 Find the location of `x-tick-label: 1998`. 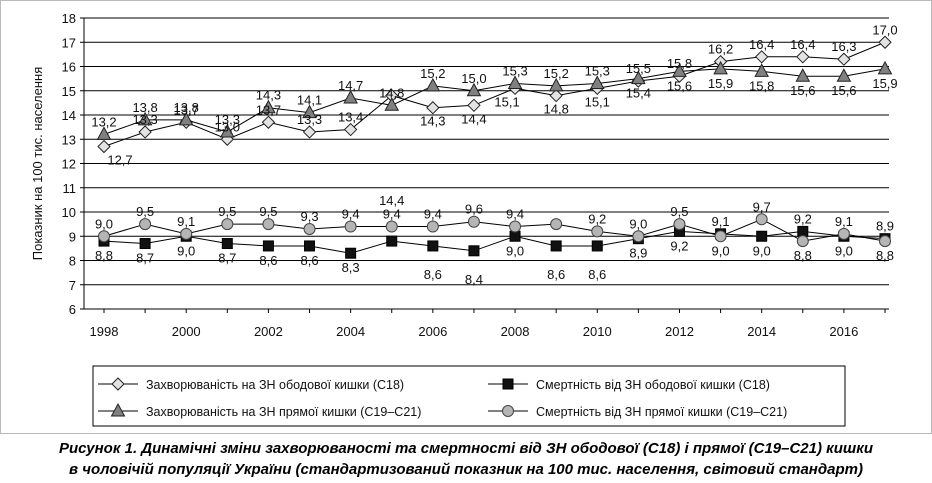

x-tick-label: 1998 is located at coordinates (104, 331).